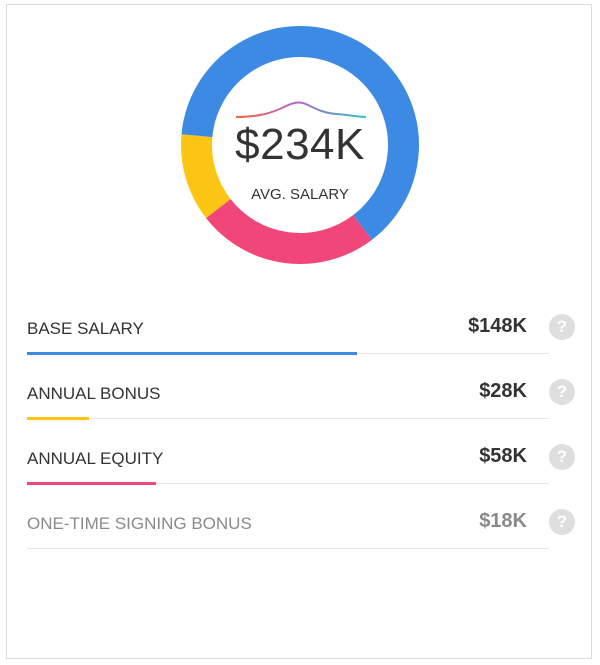 The image size is (600, 665). What do you see at coordinates (562, 327) in the screenshot?
I see `help-icon-base-salary: ?` at bounding box center [562, 327].